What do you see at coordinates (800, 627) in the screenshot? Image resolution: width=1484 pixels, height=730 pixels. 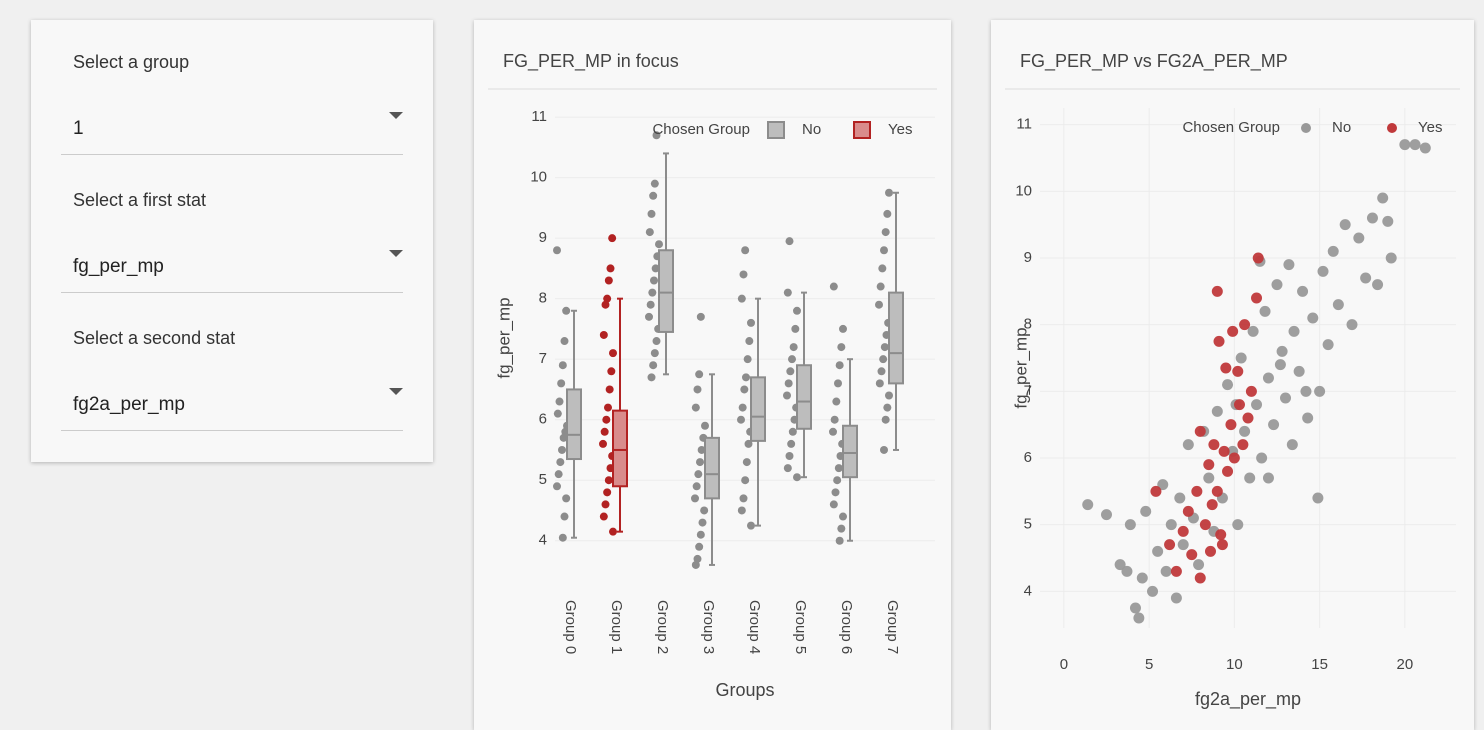 I see `x-tick-label: Group 5` at bounding box center [800, 627].